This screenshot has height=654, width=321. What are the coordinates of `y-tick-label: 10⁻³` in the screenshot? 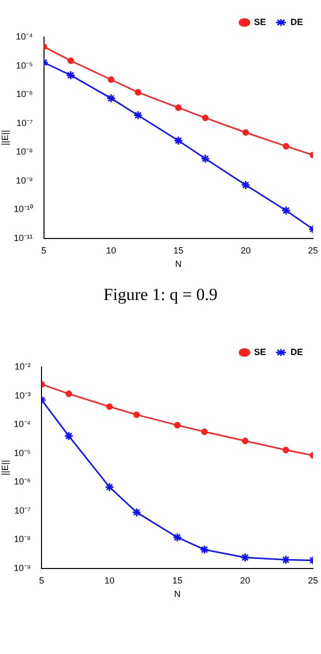 It's located at (22, 395).